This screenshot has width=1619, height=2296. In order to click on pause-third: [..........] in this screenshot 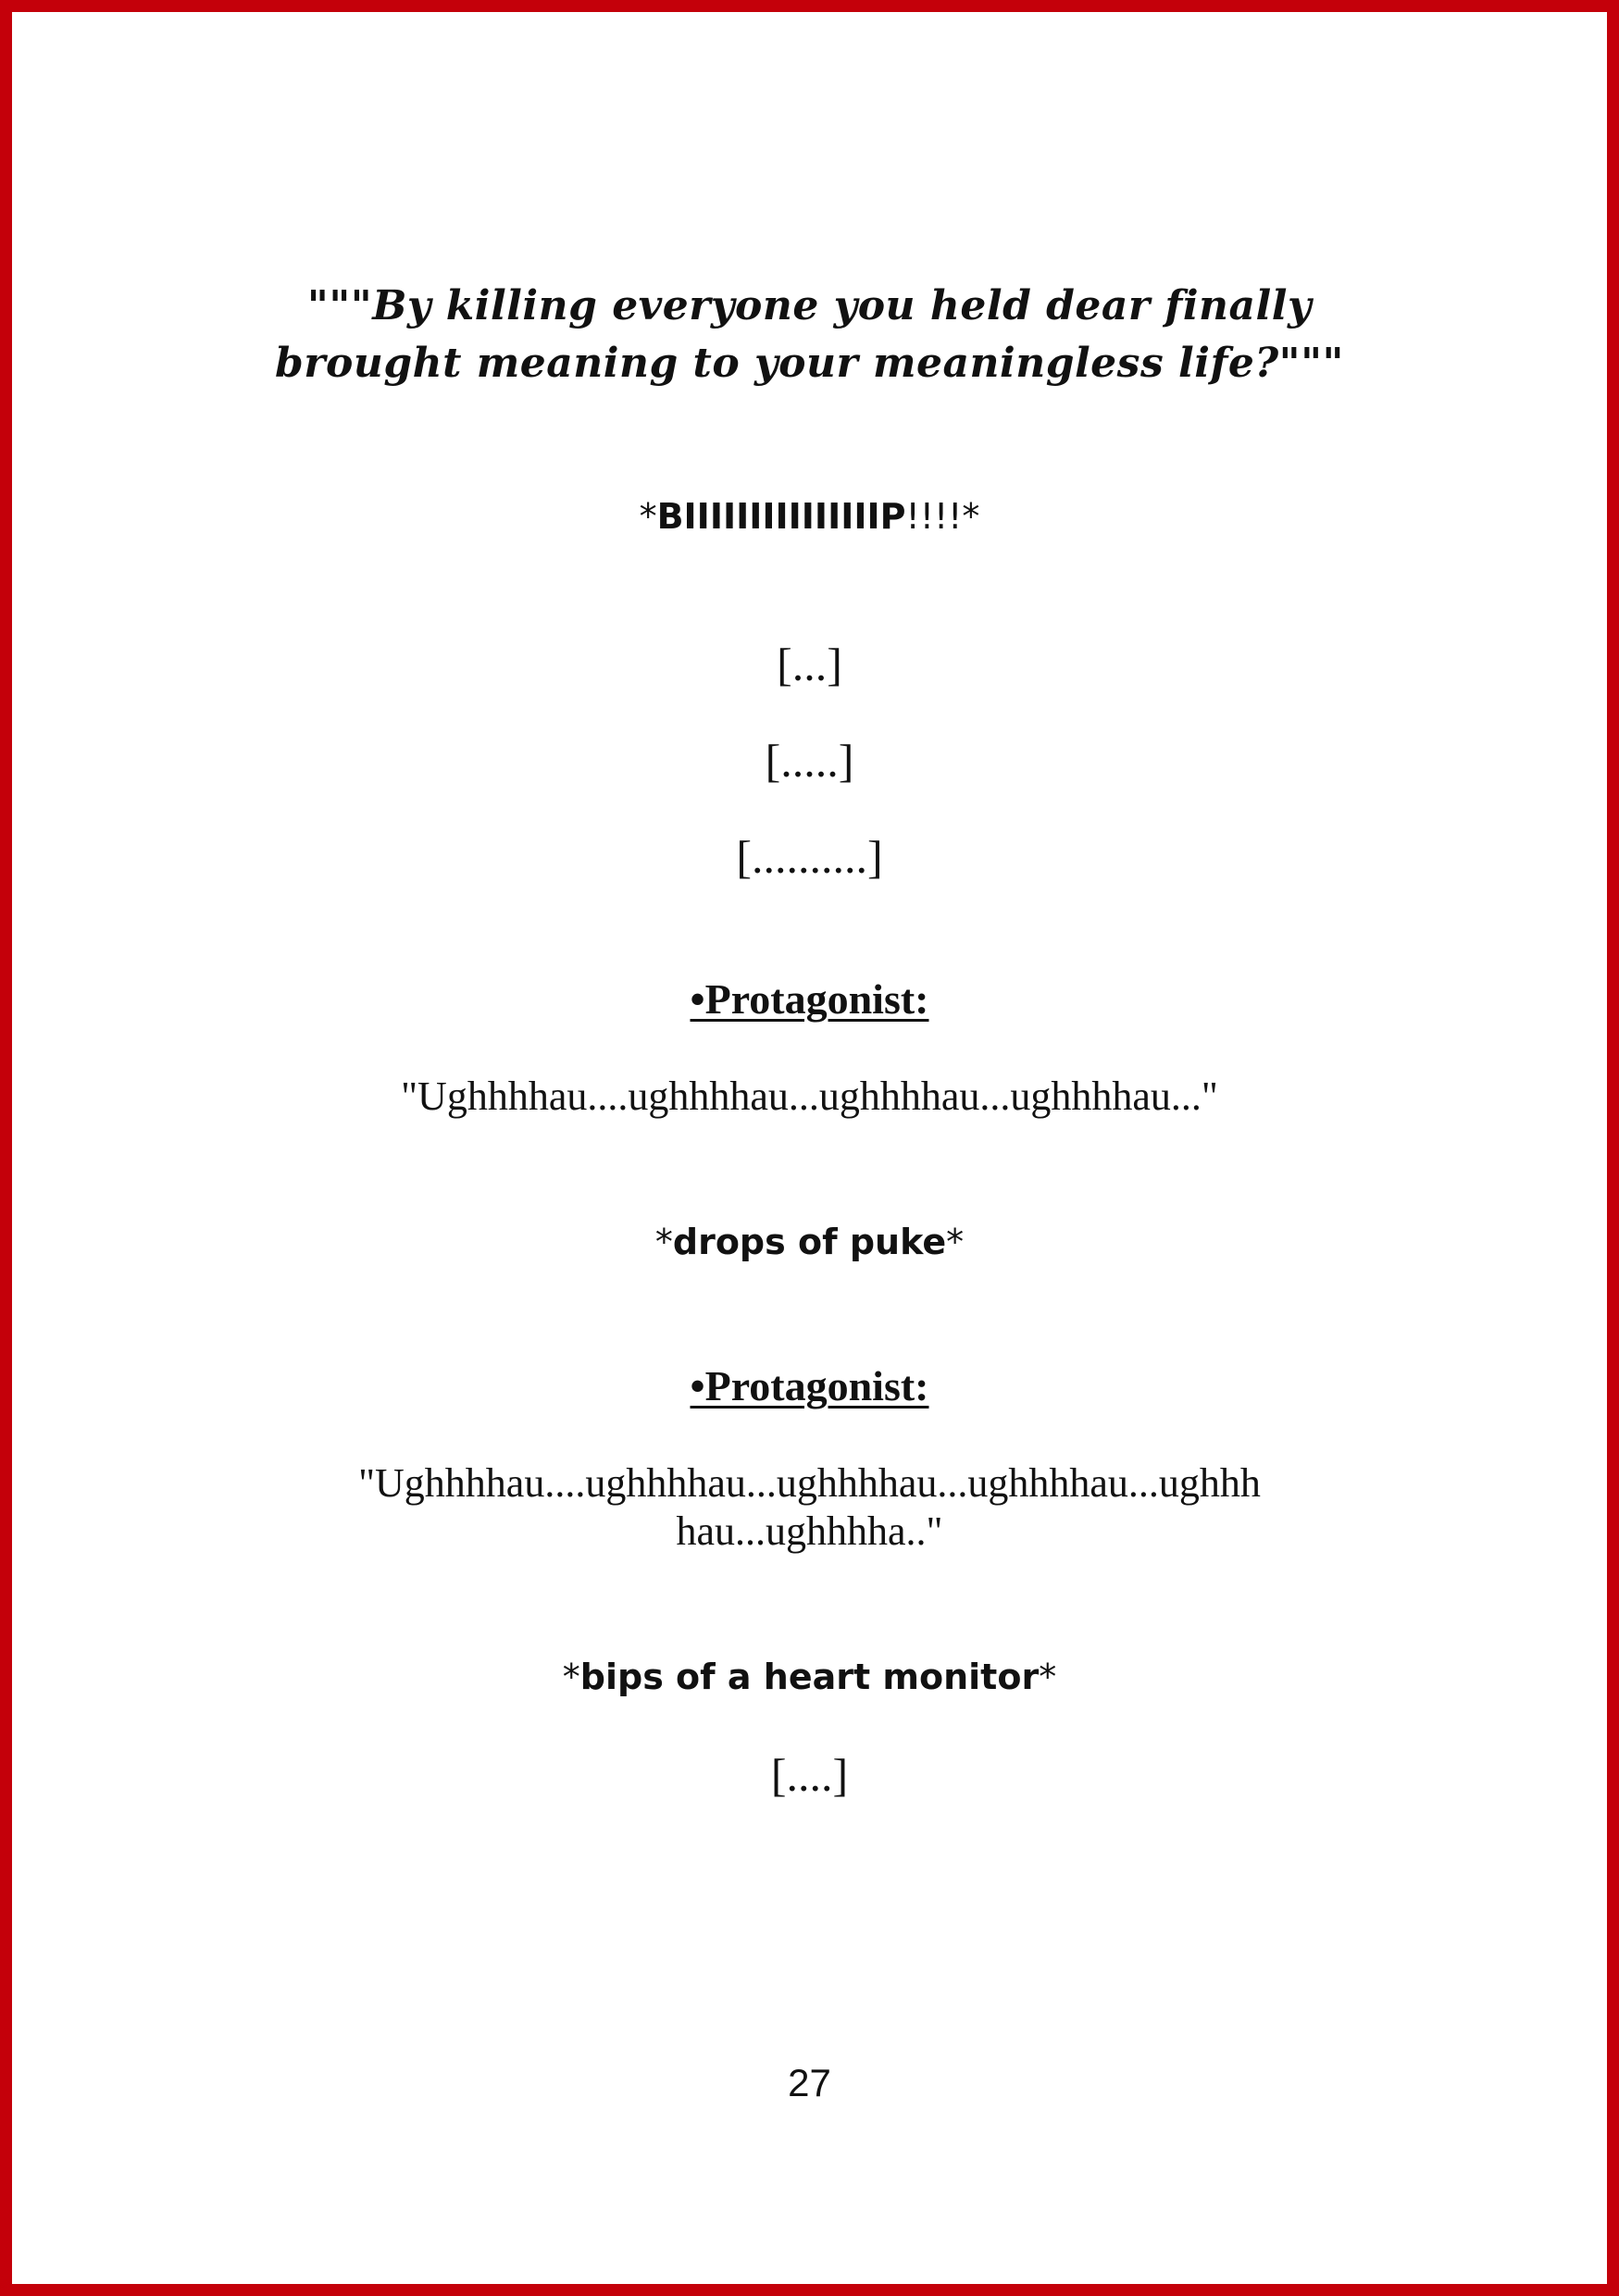, I will do `click(810, 857)`.